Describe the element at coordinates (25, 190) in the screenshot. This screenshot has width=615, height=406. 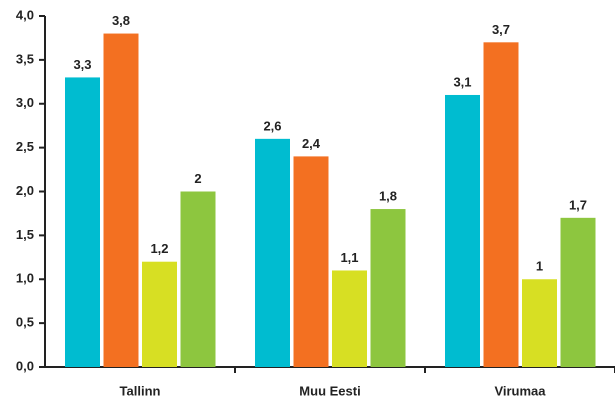
I see `y-tick-label: 2,0` at that location.